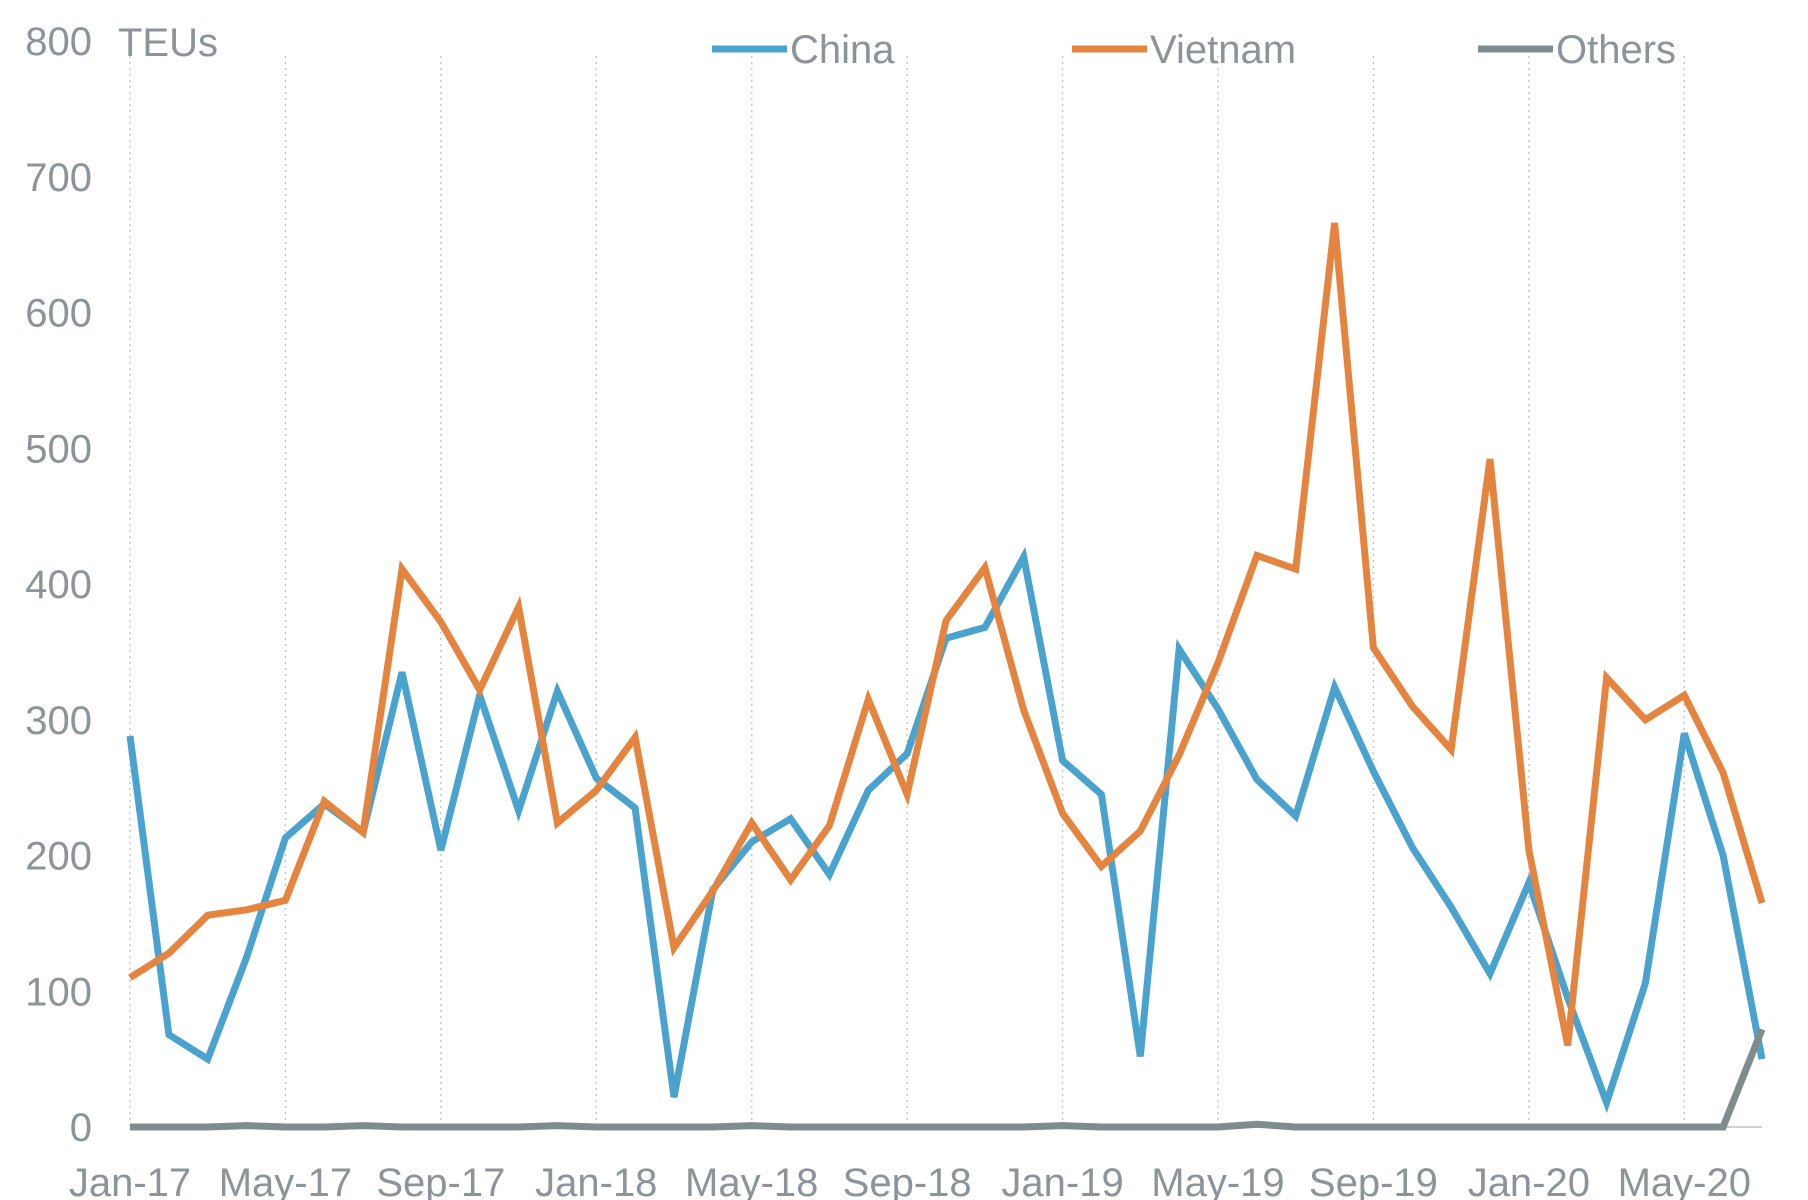  What do you see at coordinates (285, 1180) in the screenshot?
I see `x-tick-label: May-17` at bounding box center [285, 1180].